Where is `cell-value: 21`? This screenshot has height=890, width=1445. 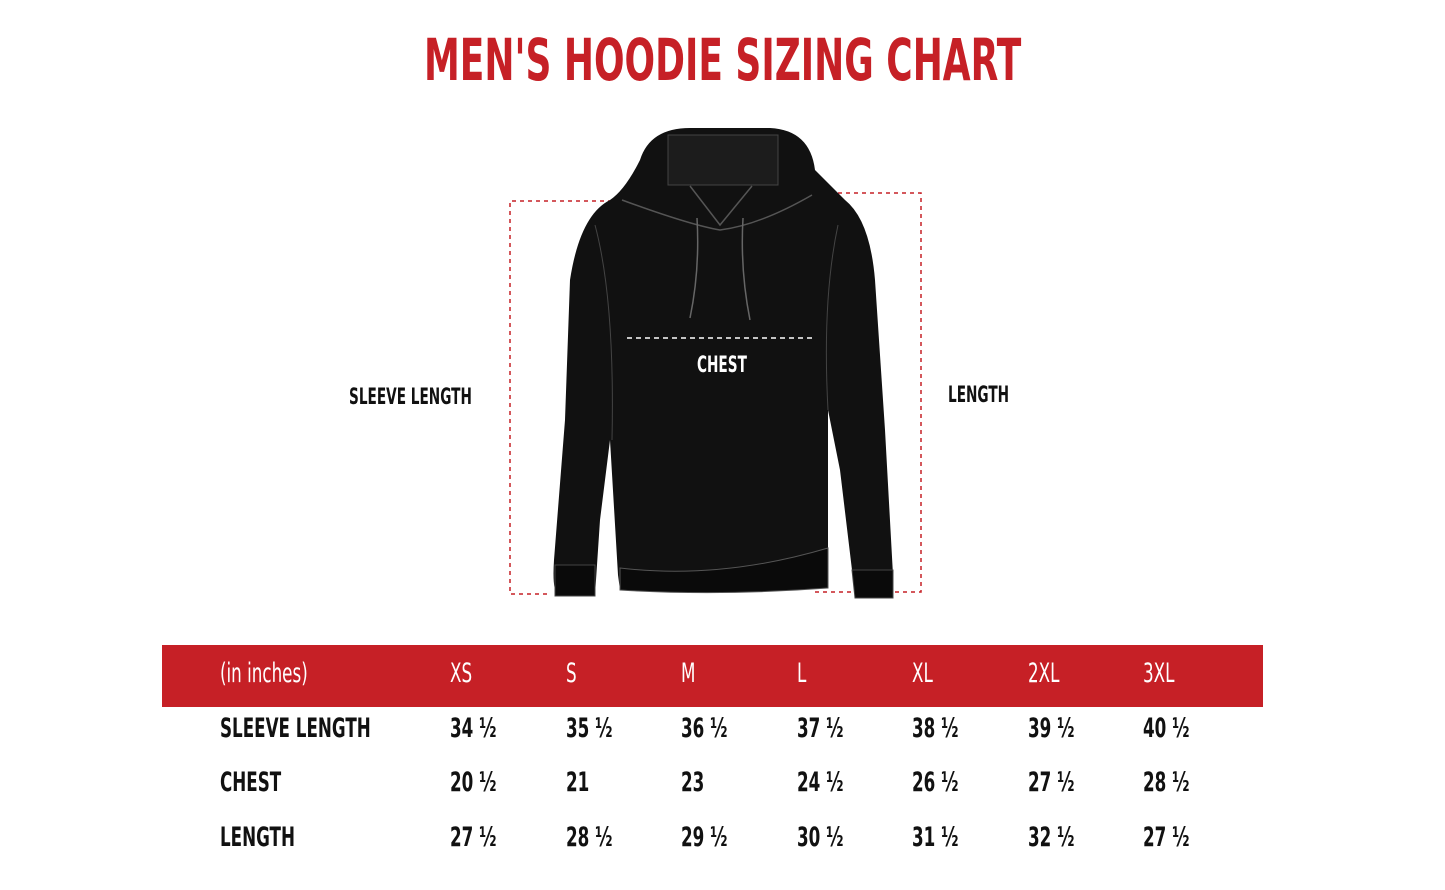 cell-value: 21 is located at coordinates (578, 782).